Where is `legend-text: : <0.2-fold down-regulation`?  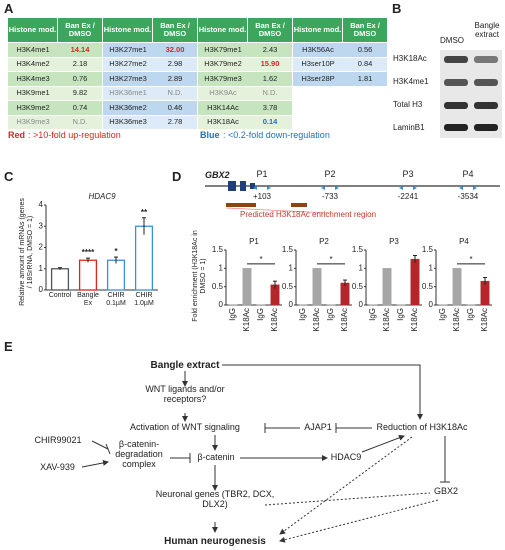 legend-text: : <0.2-fold down-regulation is located at coordinates (276, 135).